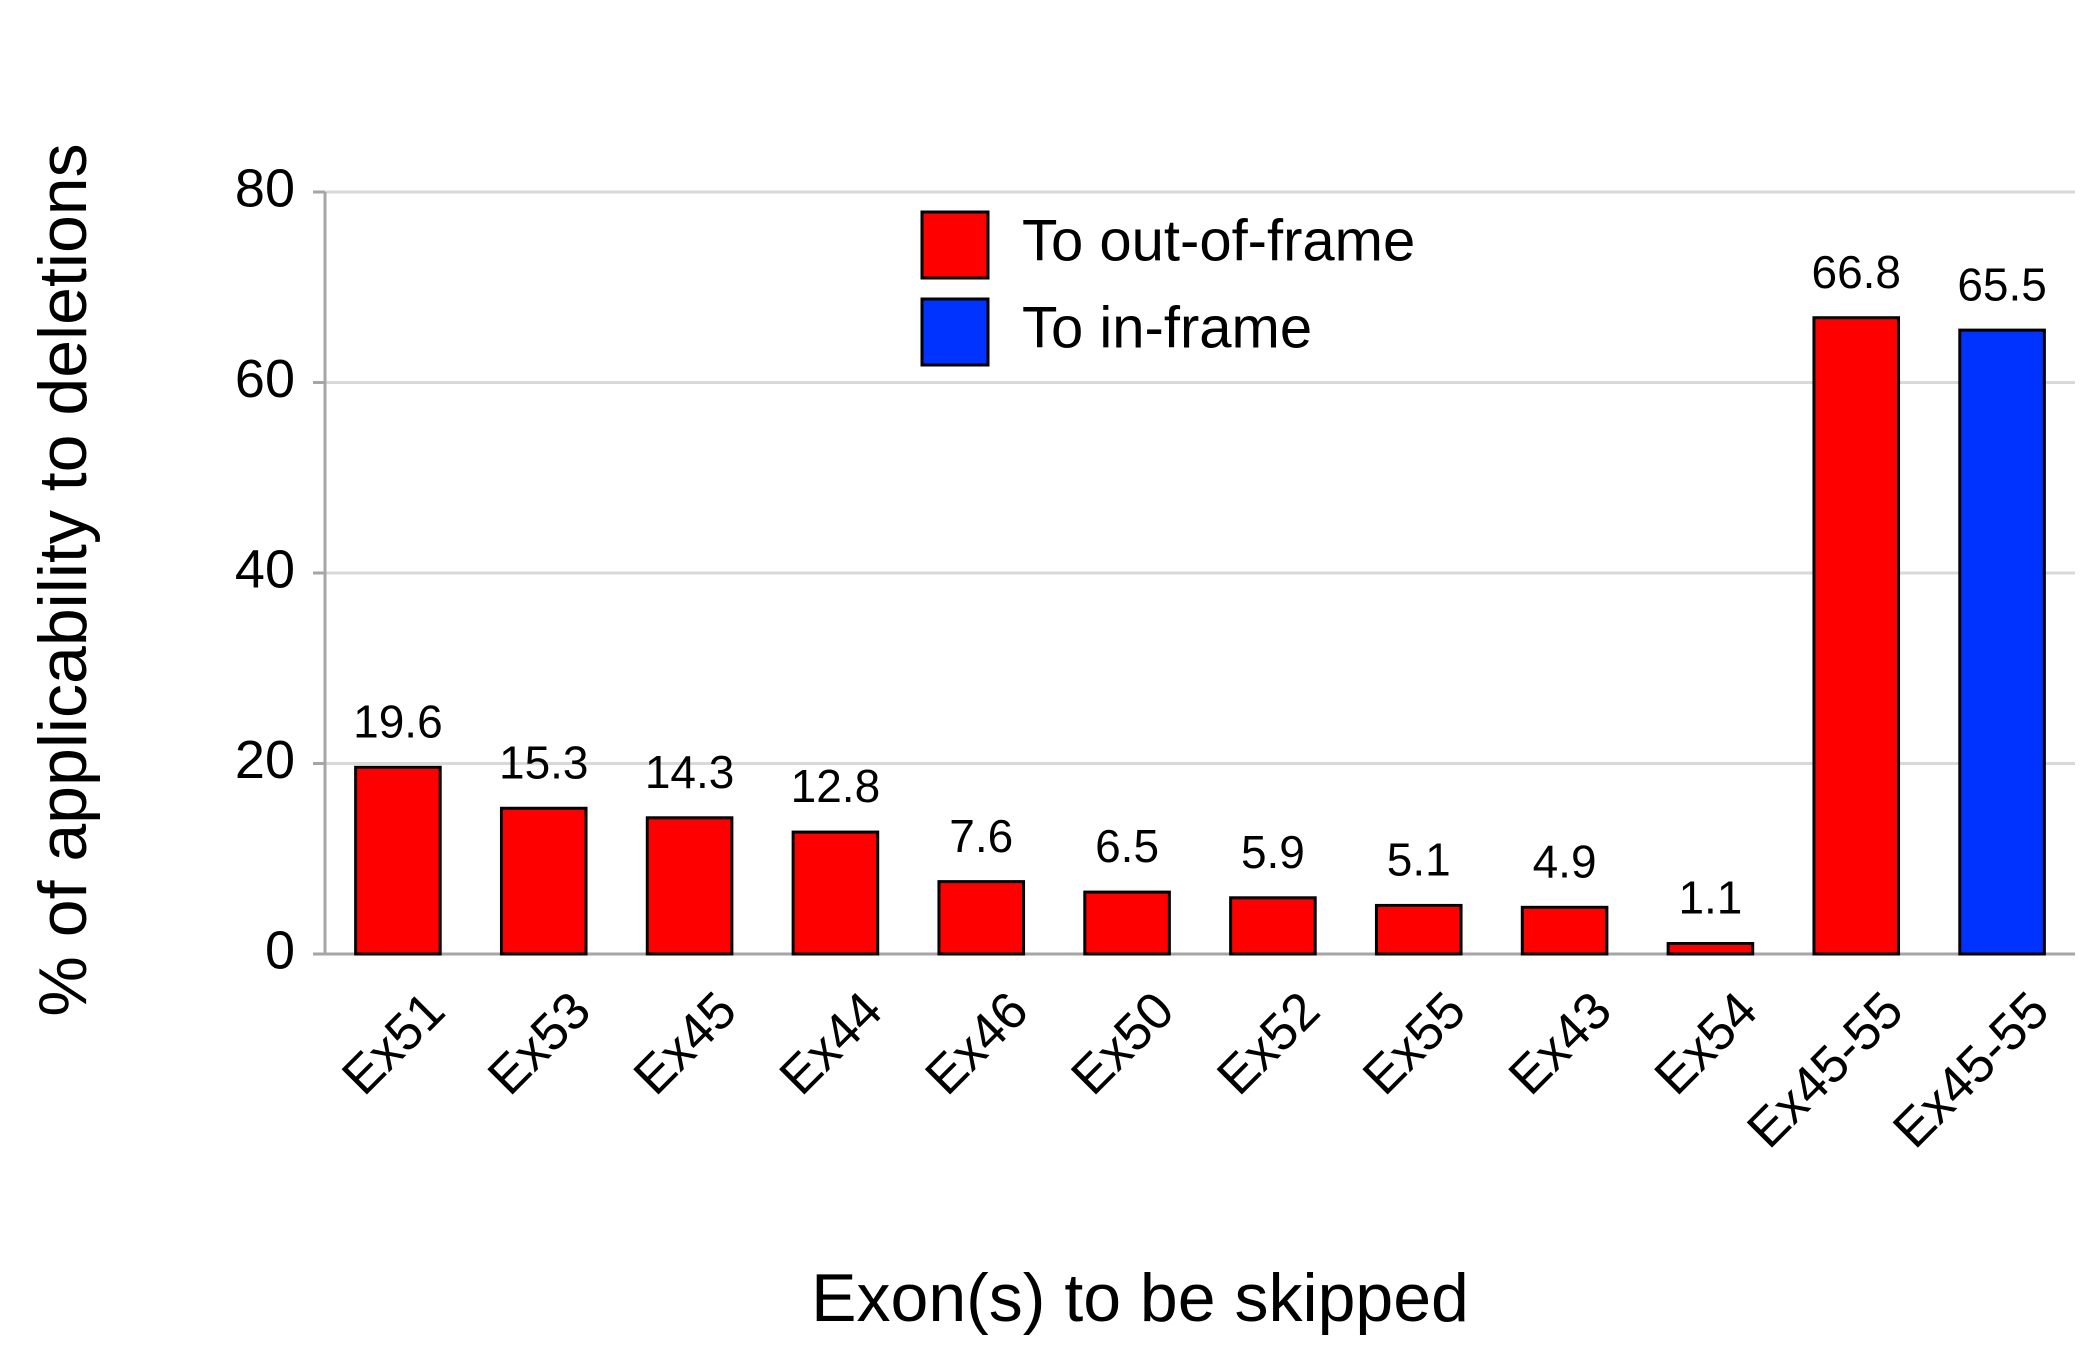  I want to click on legend-label: To in-frame, so click(1167, 327).